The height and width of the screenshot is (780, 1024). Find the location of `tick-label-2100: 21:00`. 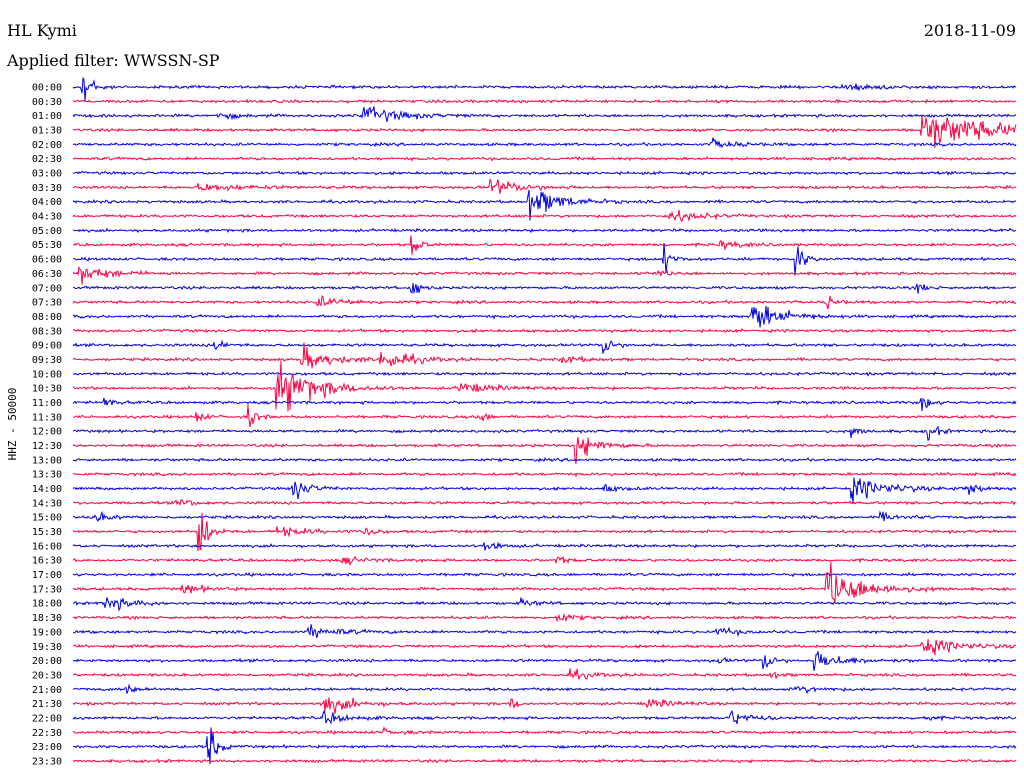

tick-label-2100: 21:00 is located at coordinates (47, 690).